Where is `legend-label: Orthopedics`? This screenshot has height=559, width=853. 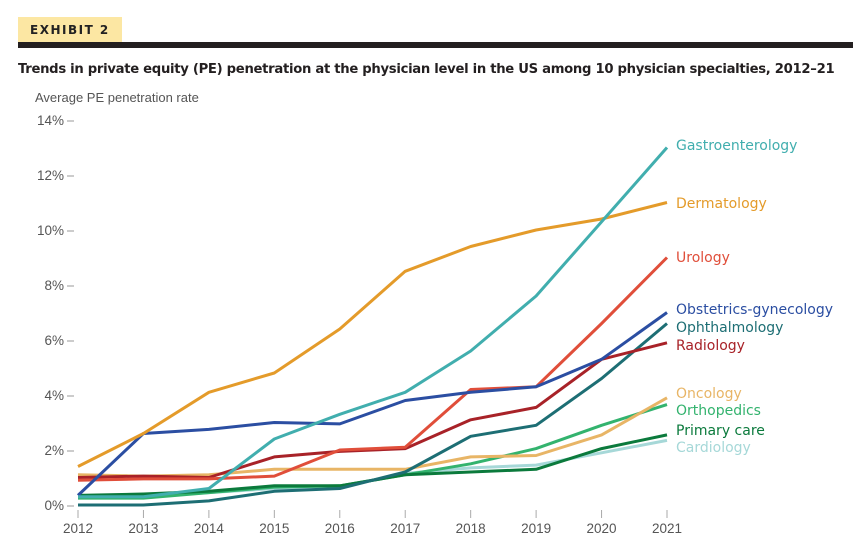
legend-label: Orthopedics is located at coordinates (718, 411).